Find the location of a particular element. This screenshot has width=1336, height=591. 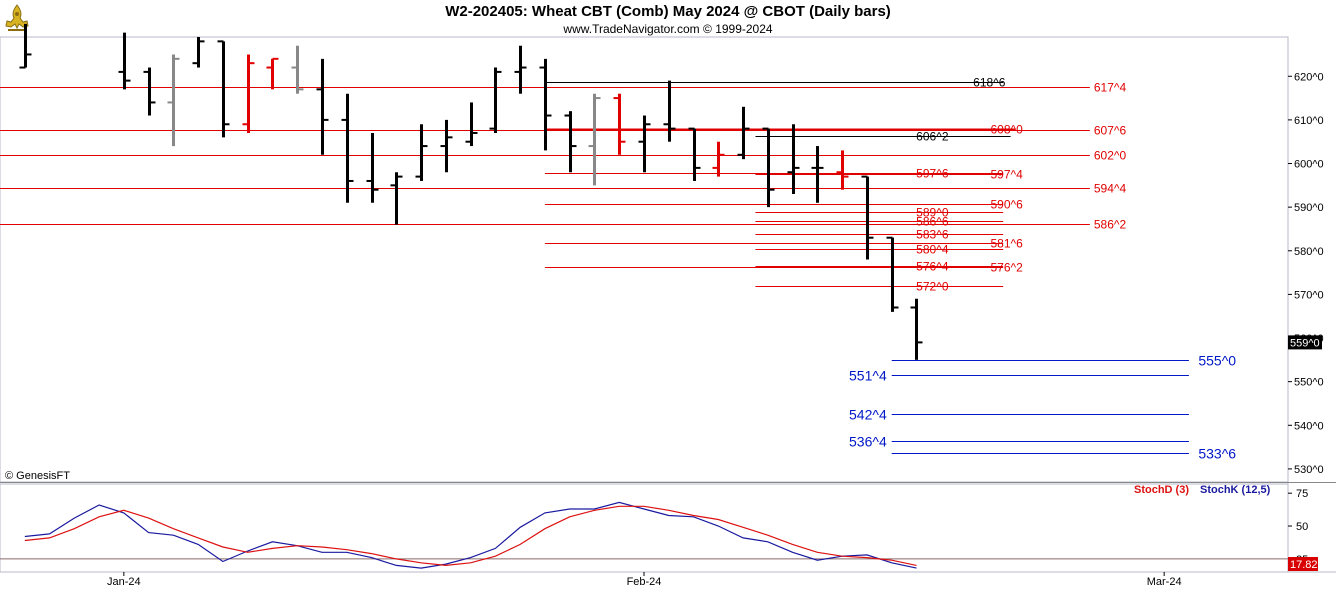

stoch-tick-label: 75 is located at coordinates (1302, 494).